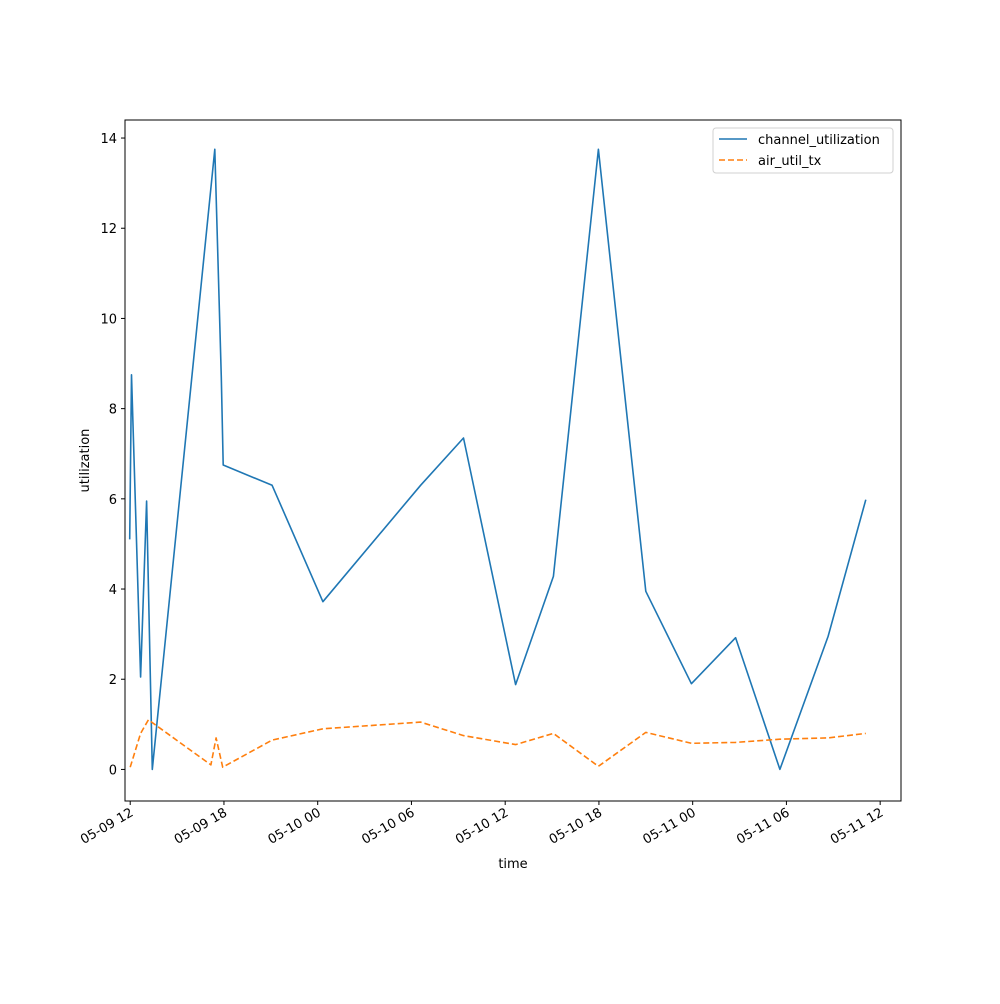  I want to click on legend-label: channel_utilization, so click(819, 140).